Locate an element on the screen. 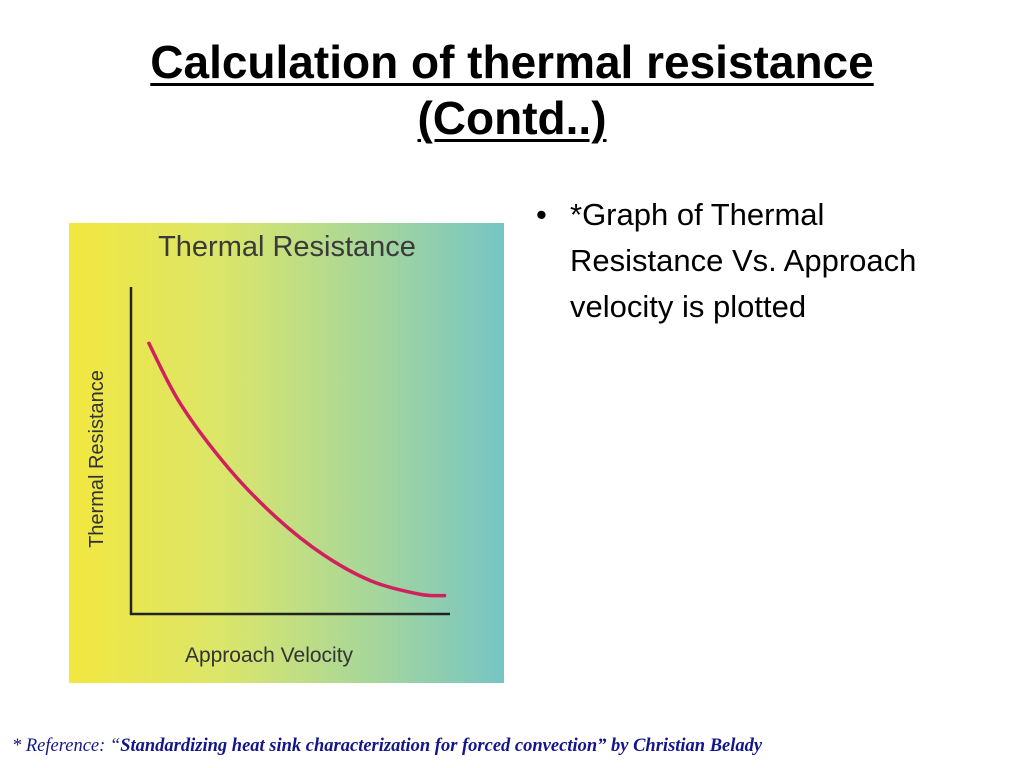 Image resolution: width=1024 pixels, height=768 pixels. y-axis-label: Thermal Resistance is located at coordinates (97, 459).